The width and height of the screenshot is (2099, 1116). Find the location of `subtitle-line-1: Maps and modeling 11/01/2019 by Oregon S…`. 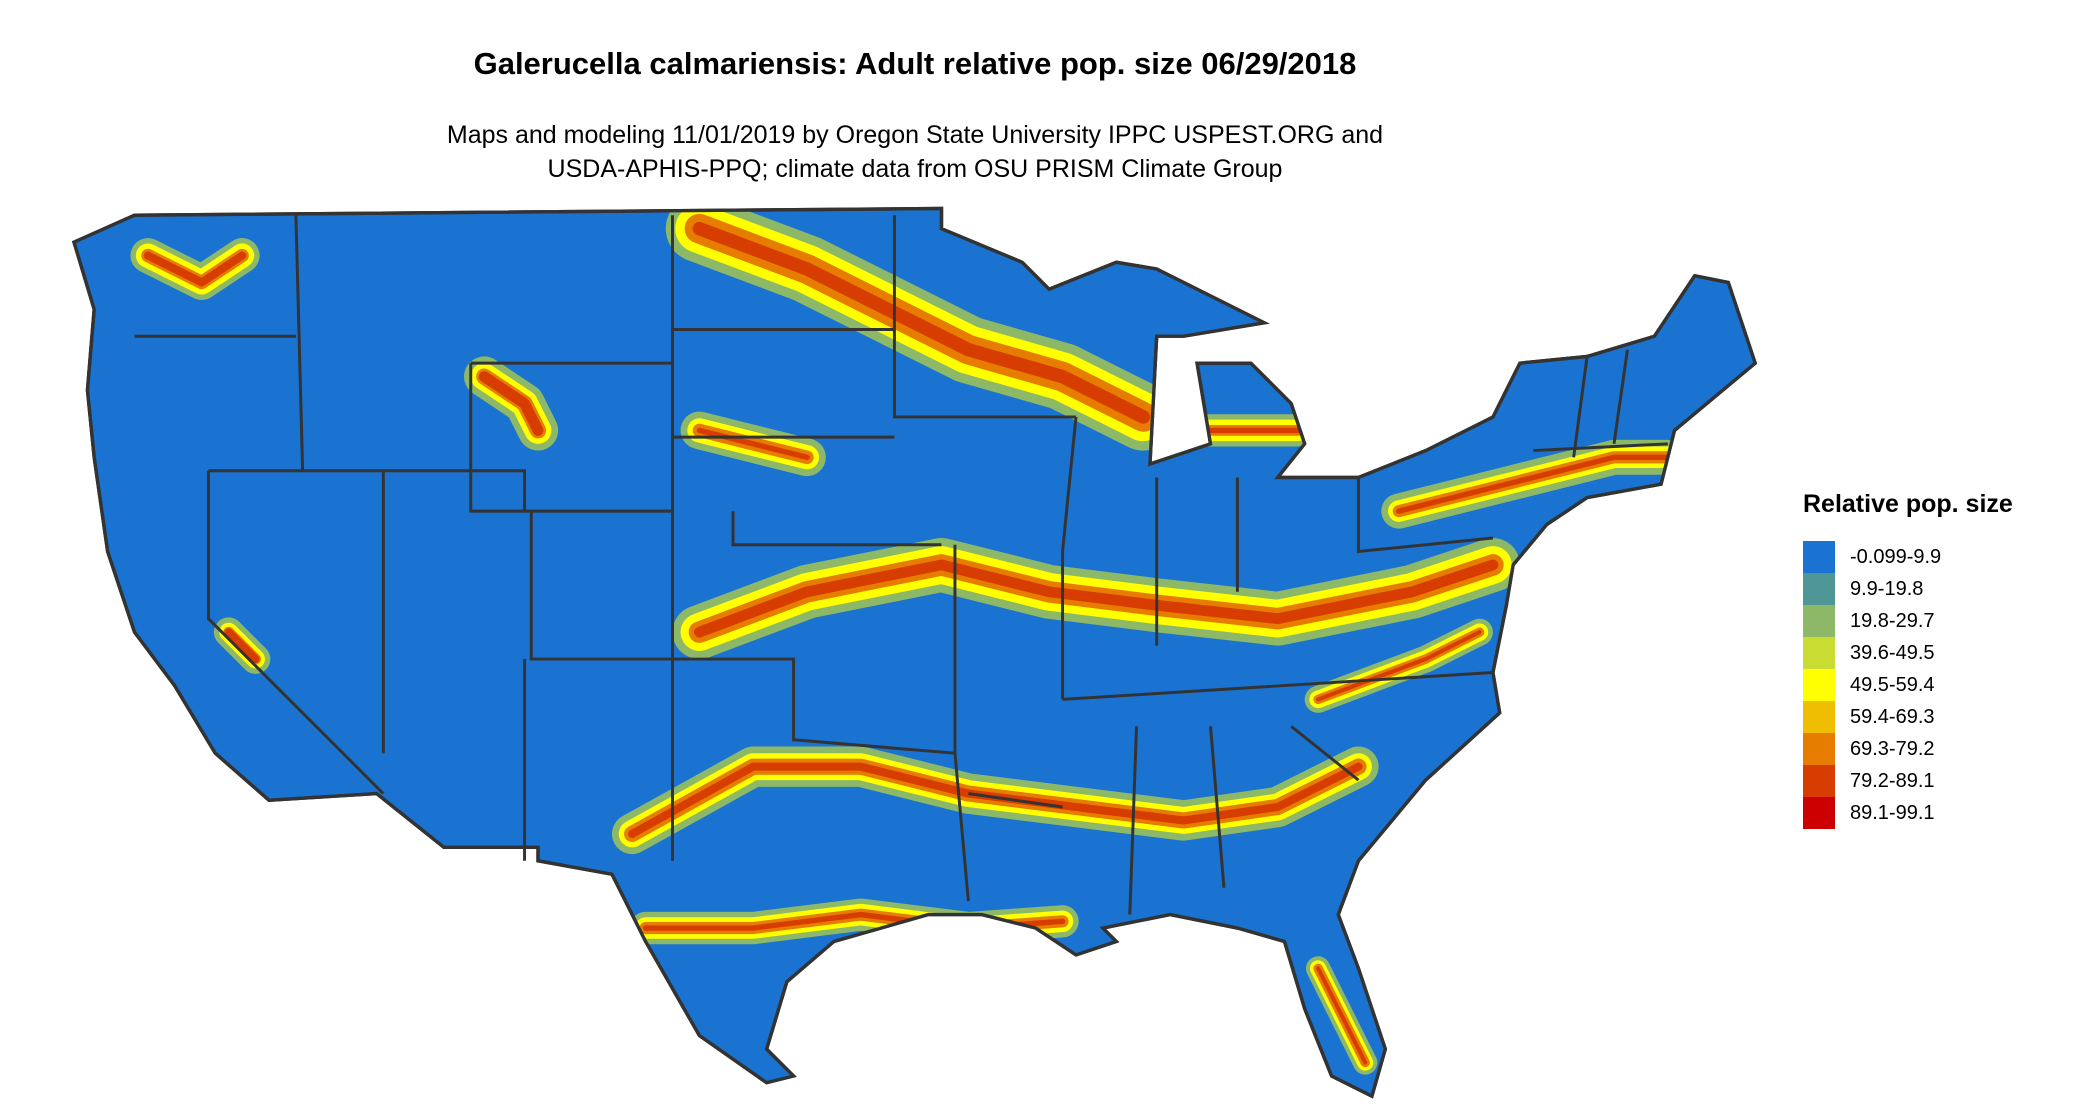

subtitle-line-1: Maps and modeling 11/01/2019 by Oregon S… is located at coordinates (915, 135).